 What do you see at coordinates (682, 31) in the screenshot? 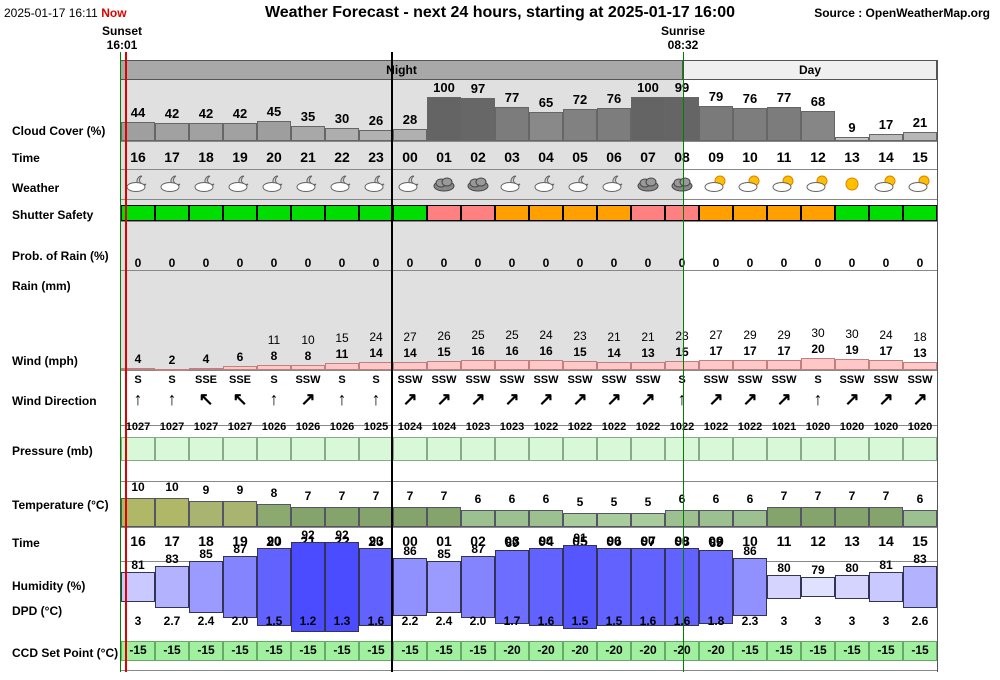
I see `sunrise-label: Sunrise` at bounding box center [682, 31].